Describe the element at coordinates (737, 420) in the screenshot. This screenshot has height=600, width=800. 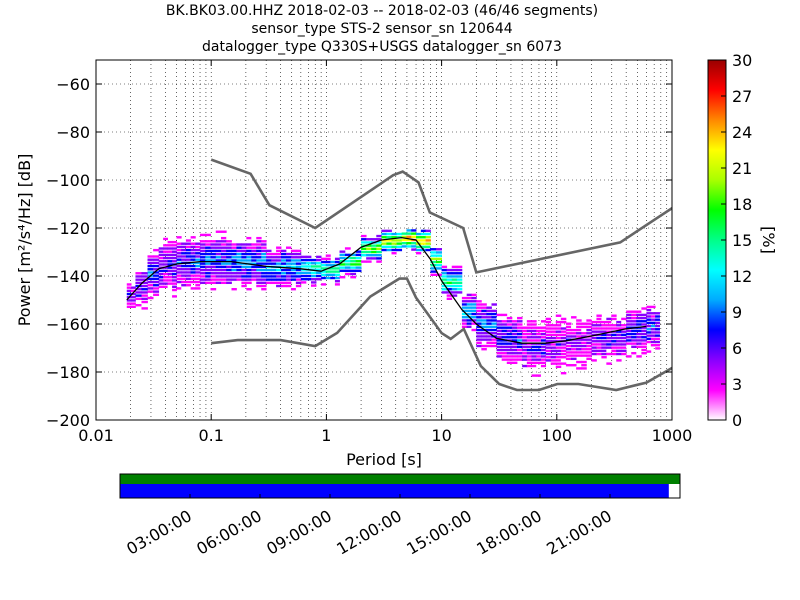
I see `colorbar-tick-label: 0` at that location.